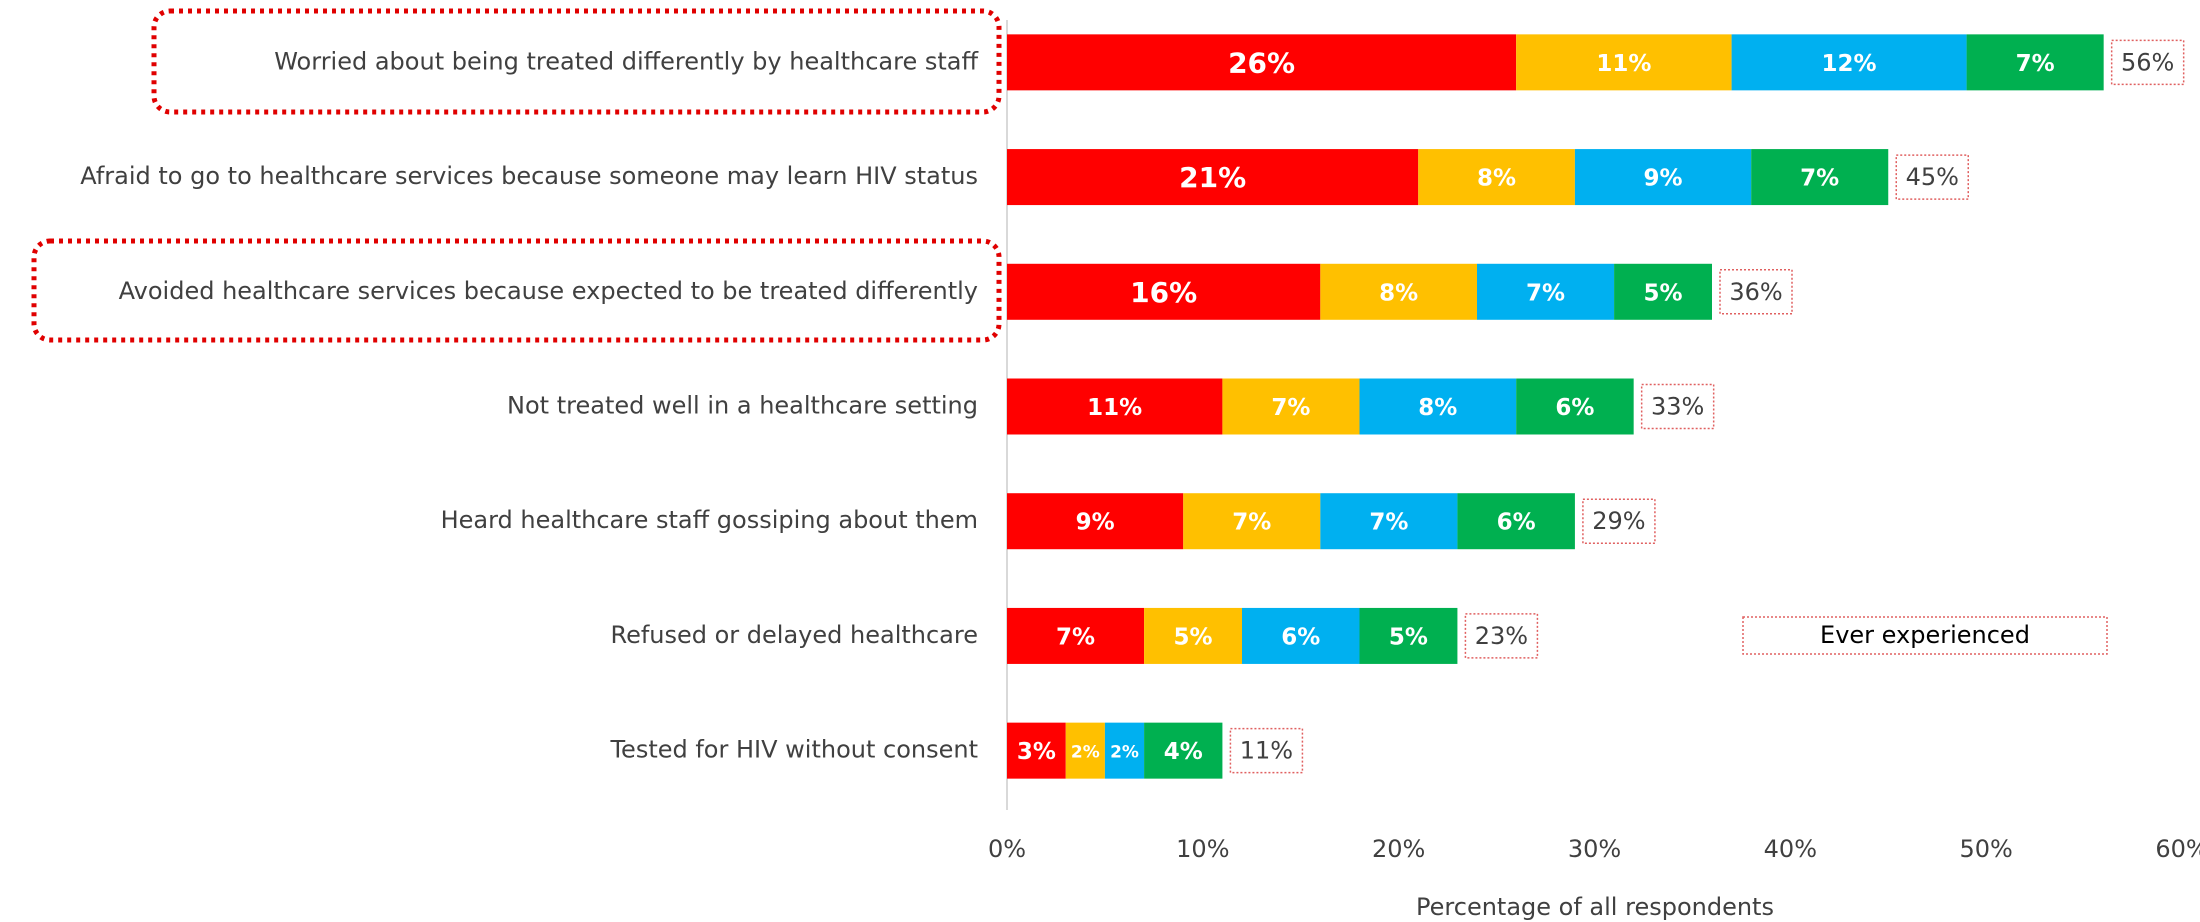 This screenshot has width=2200, height=922. I want to click on x-tick-label: 0%, so click(1007, 849).